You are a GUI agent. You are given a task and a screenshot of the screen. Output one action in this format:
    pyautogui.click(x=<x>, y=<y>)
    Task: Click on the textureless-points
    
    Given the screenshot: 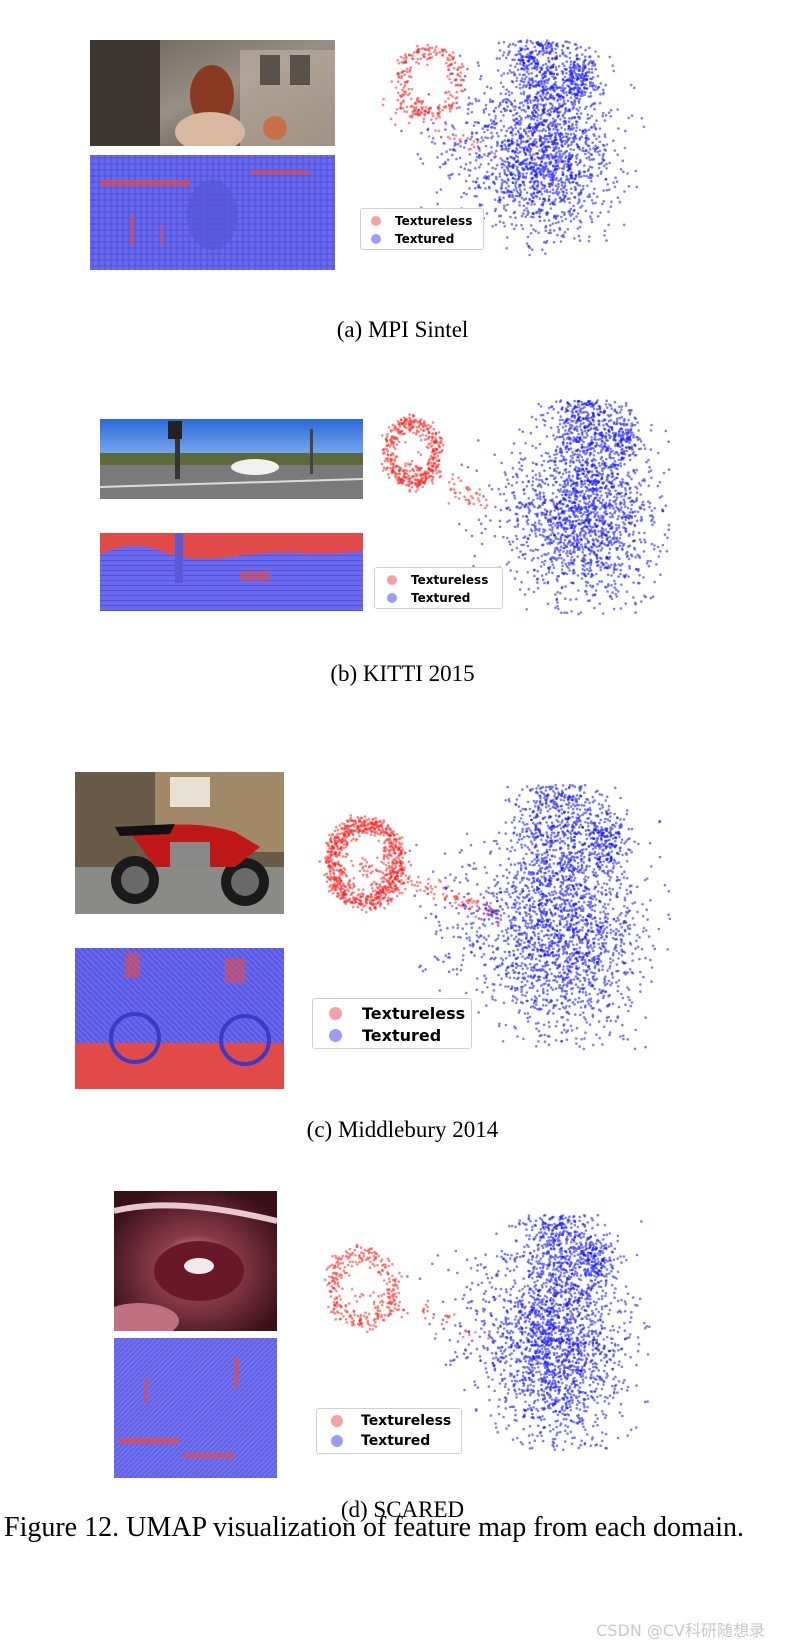 What is the action you would take?
    pyautogui.click(x=434, y=461)
    